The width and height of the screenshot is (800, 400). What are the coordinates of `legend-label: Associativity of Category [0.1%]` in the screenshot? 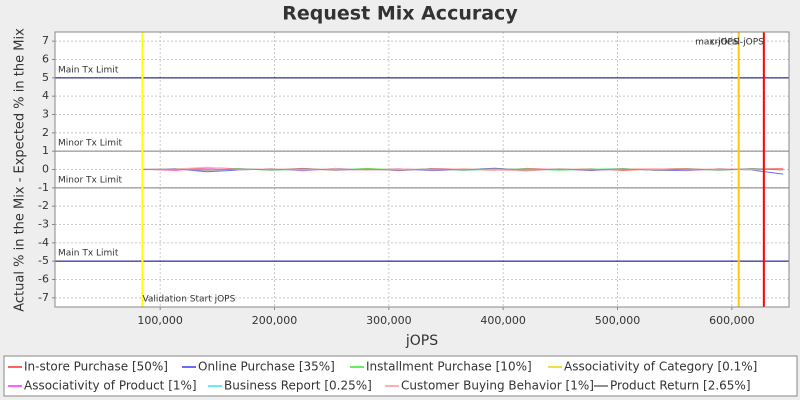 It's located at (660, 367).